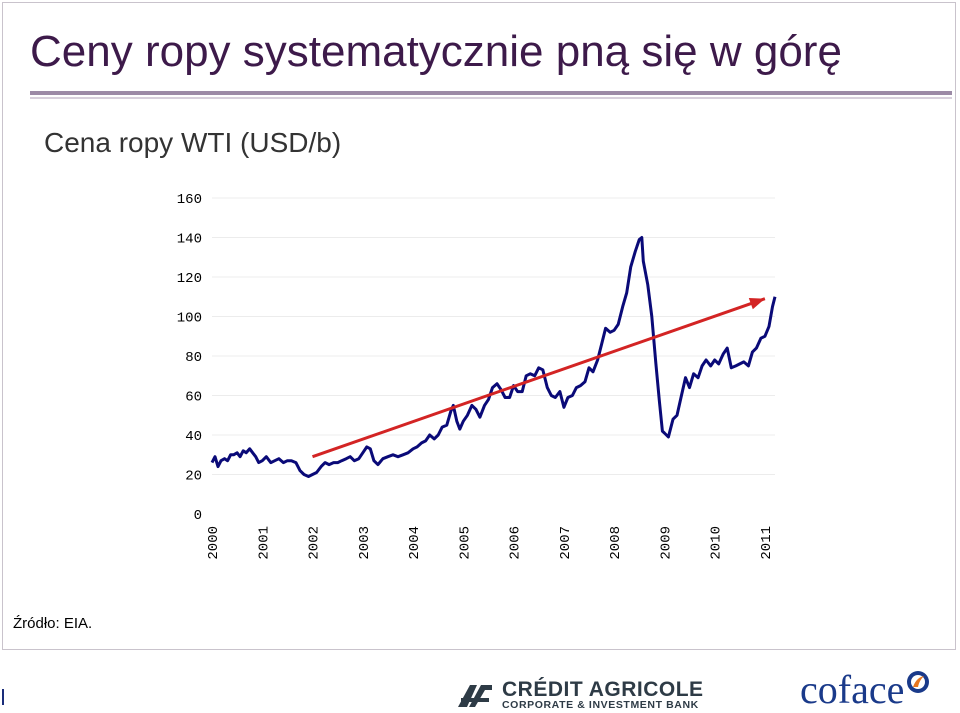 This screenshot has width=960, height=713. Describe the element at coordinates (193, 142) in the screenshot. I see `chart-title: Cena ropy WTI (USD/b)` at that location.